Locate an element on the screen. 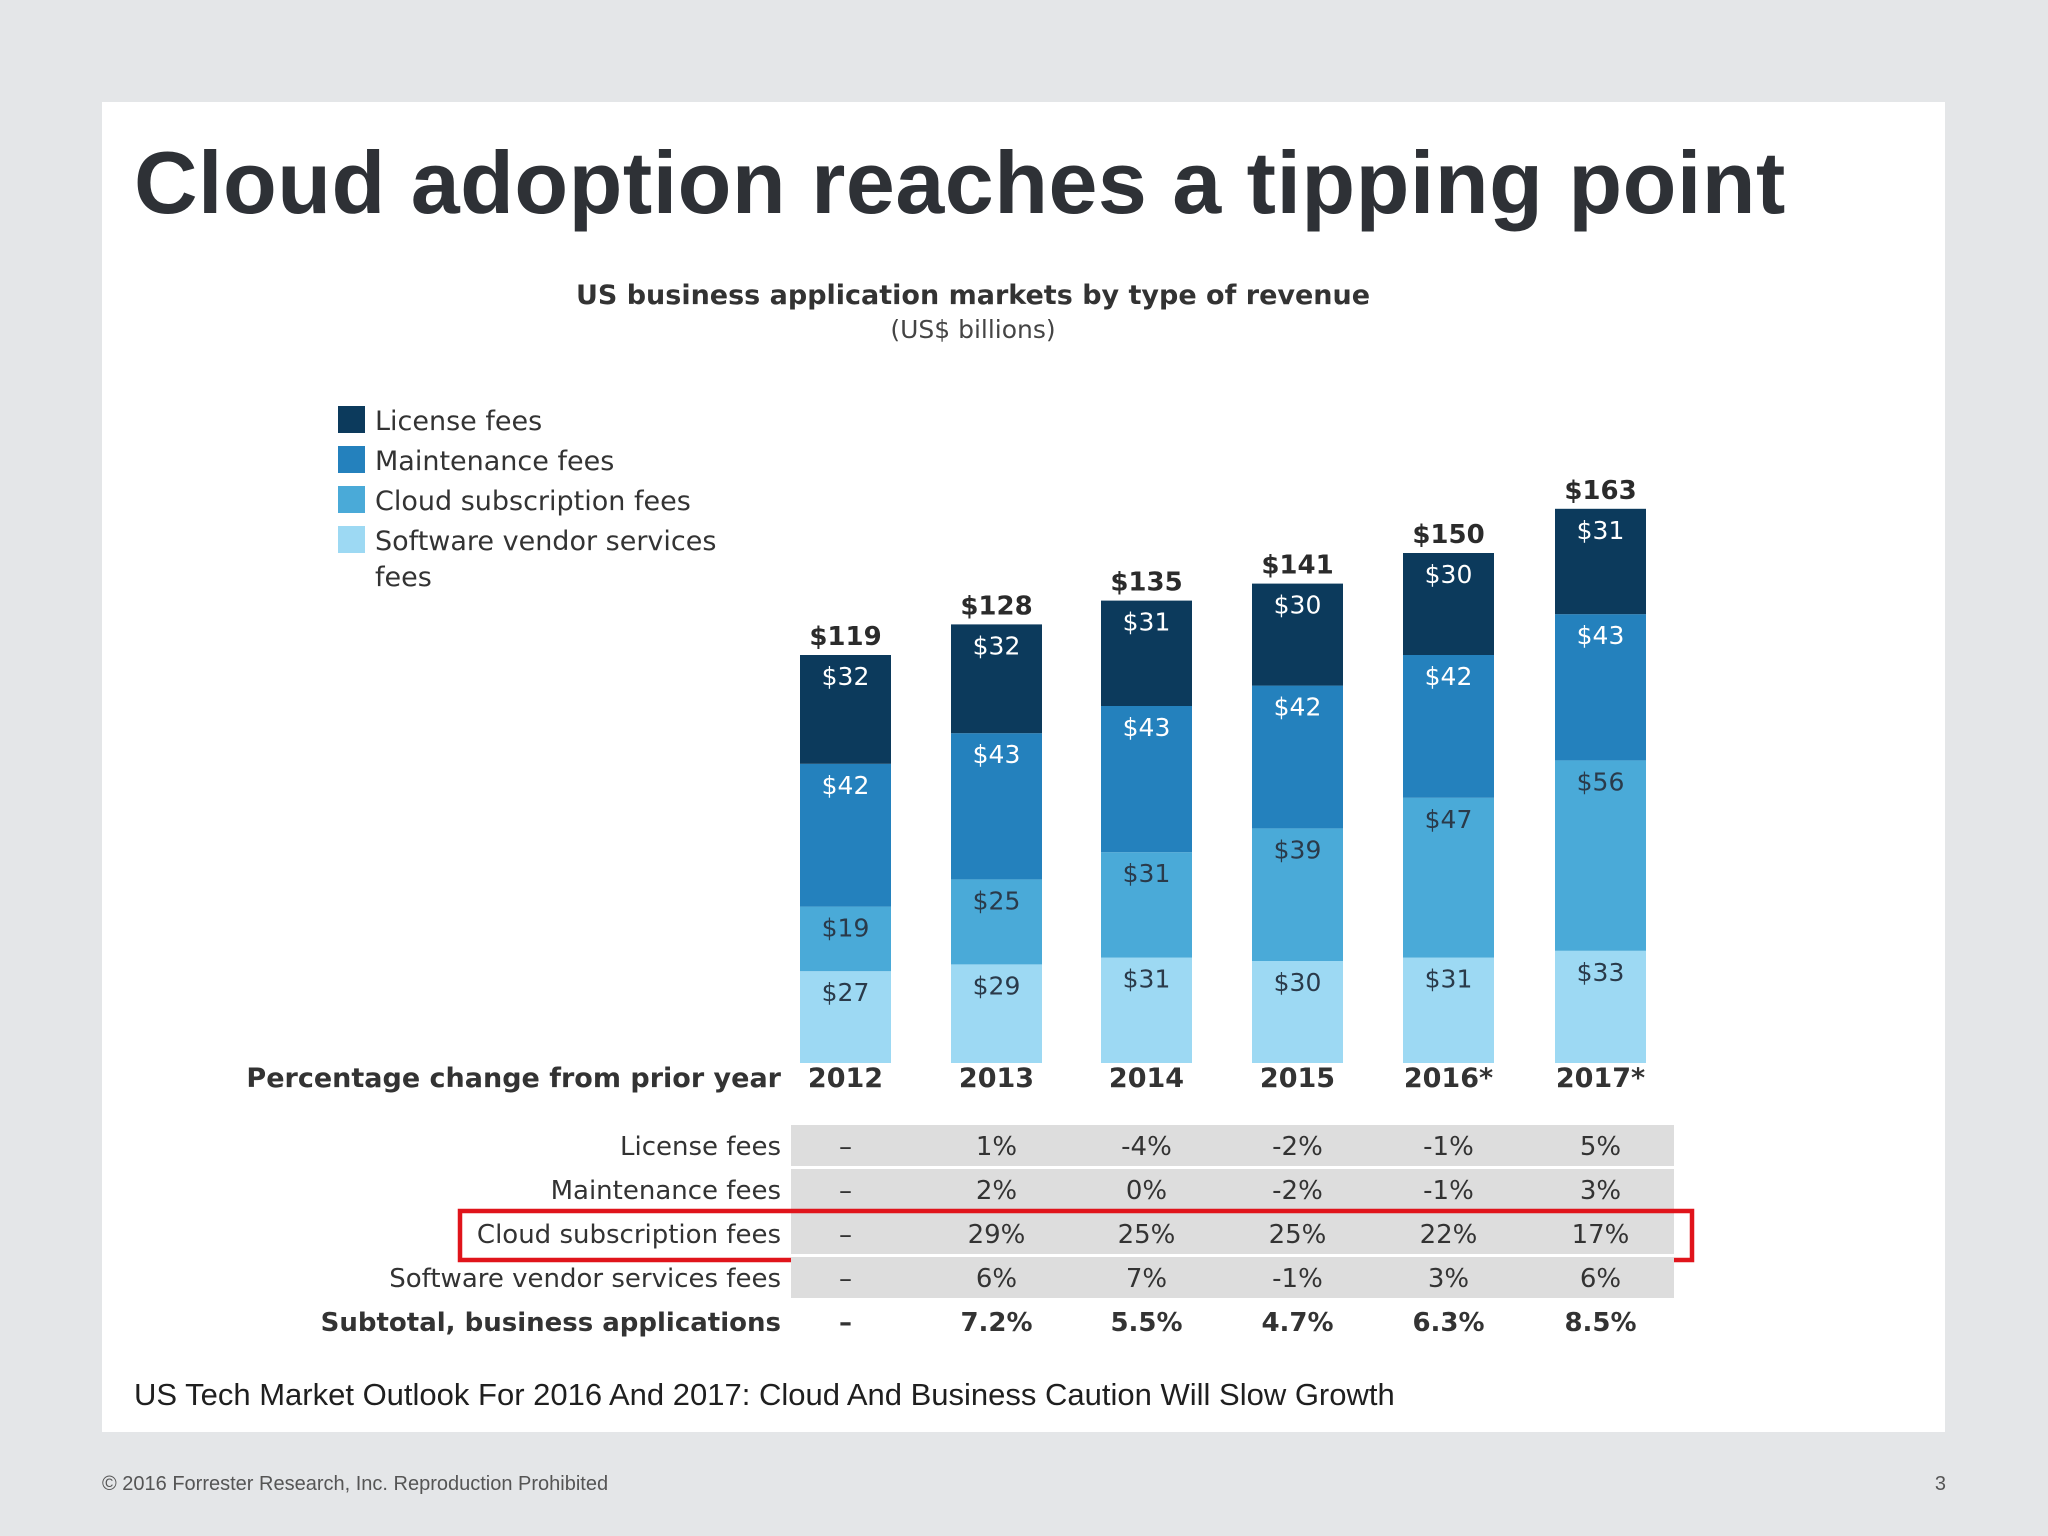 This screenshot has width=2048, height=1536. x-axis-tick-label: 2015 is located at coordinates (1297, 1078).